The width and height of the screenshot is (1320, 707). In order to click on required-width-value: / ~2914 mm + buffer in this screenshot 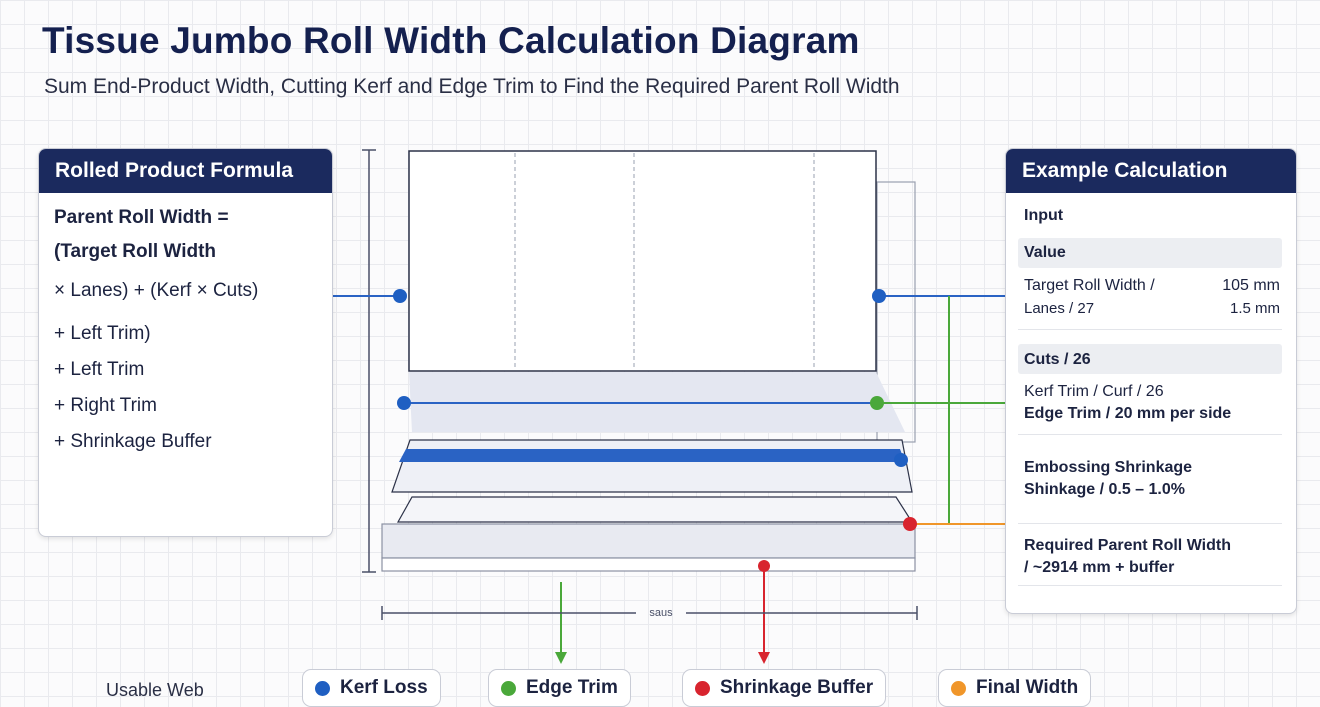, I will do `click(1099, 567)`.